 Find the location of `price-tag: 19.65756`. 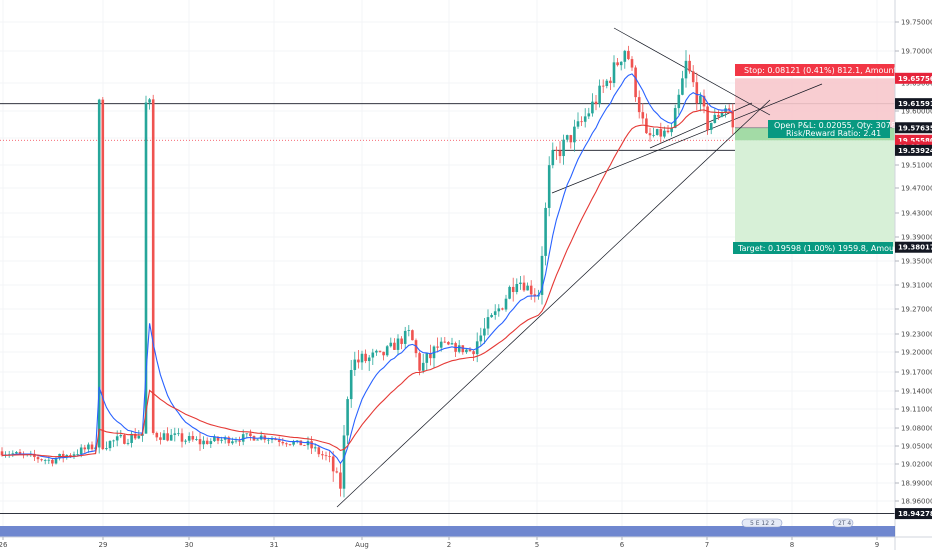

price-tag: 19.65756 is located at coordinates (915, 79).